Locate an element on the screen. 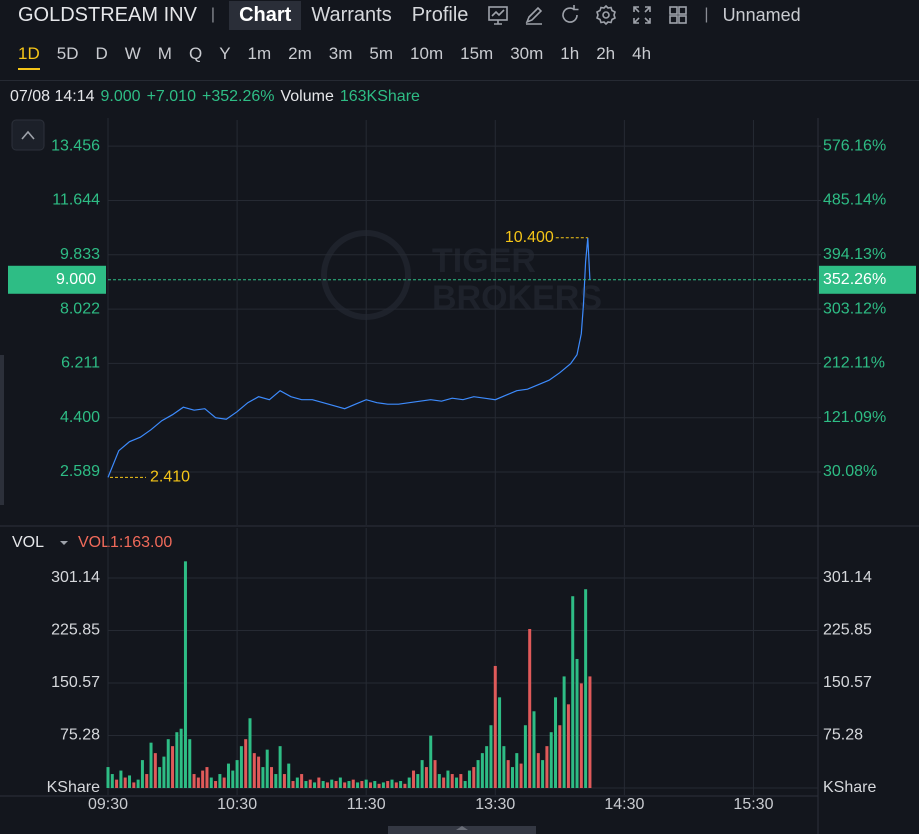 The height and width of the screenshot is (834, 919). collapse-button is located at coordinates (28, 135).